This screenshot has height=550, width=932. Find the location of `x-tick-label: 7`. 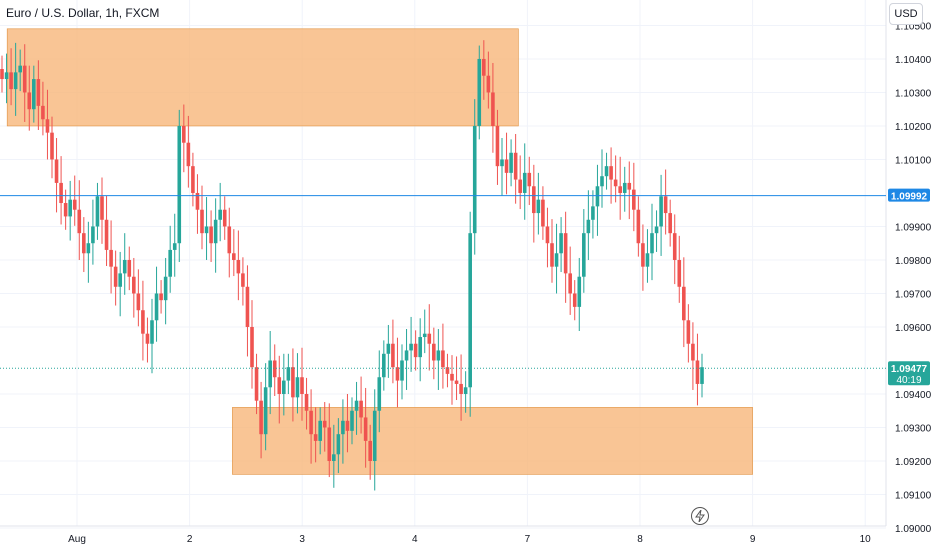

x-tick-label: 7 is located at coordinates (528, 539).